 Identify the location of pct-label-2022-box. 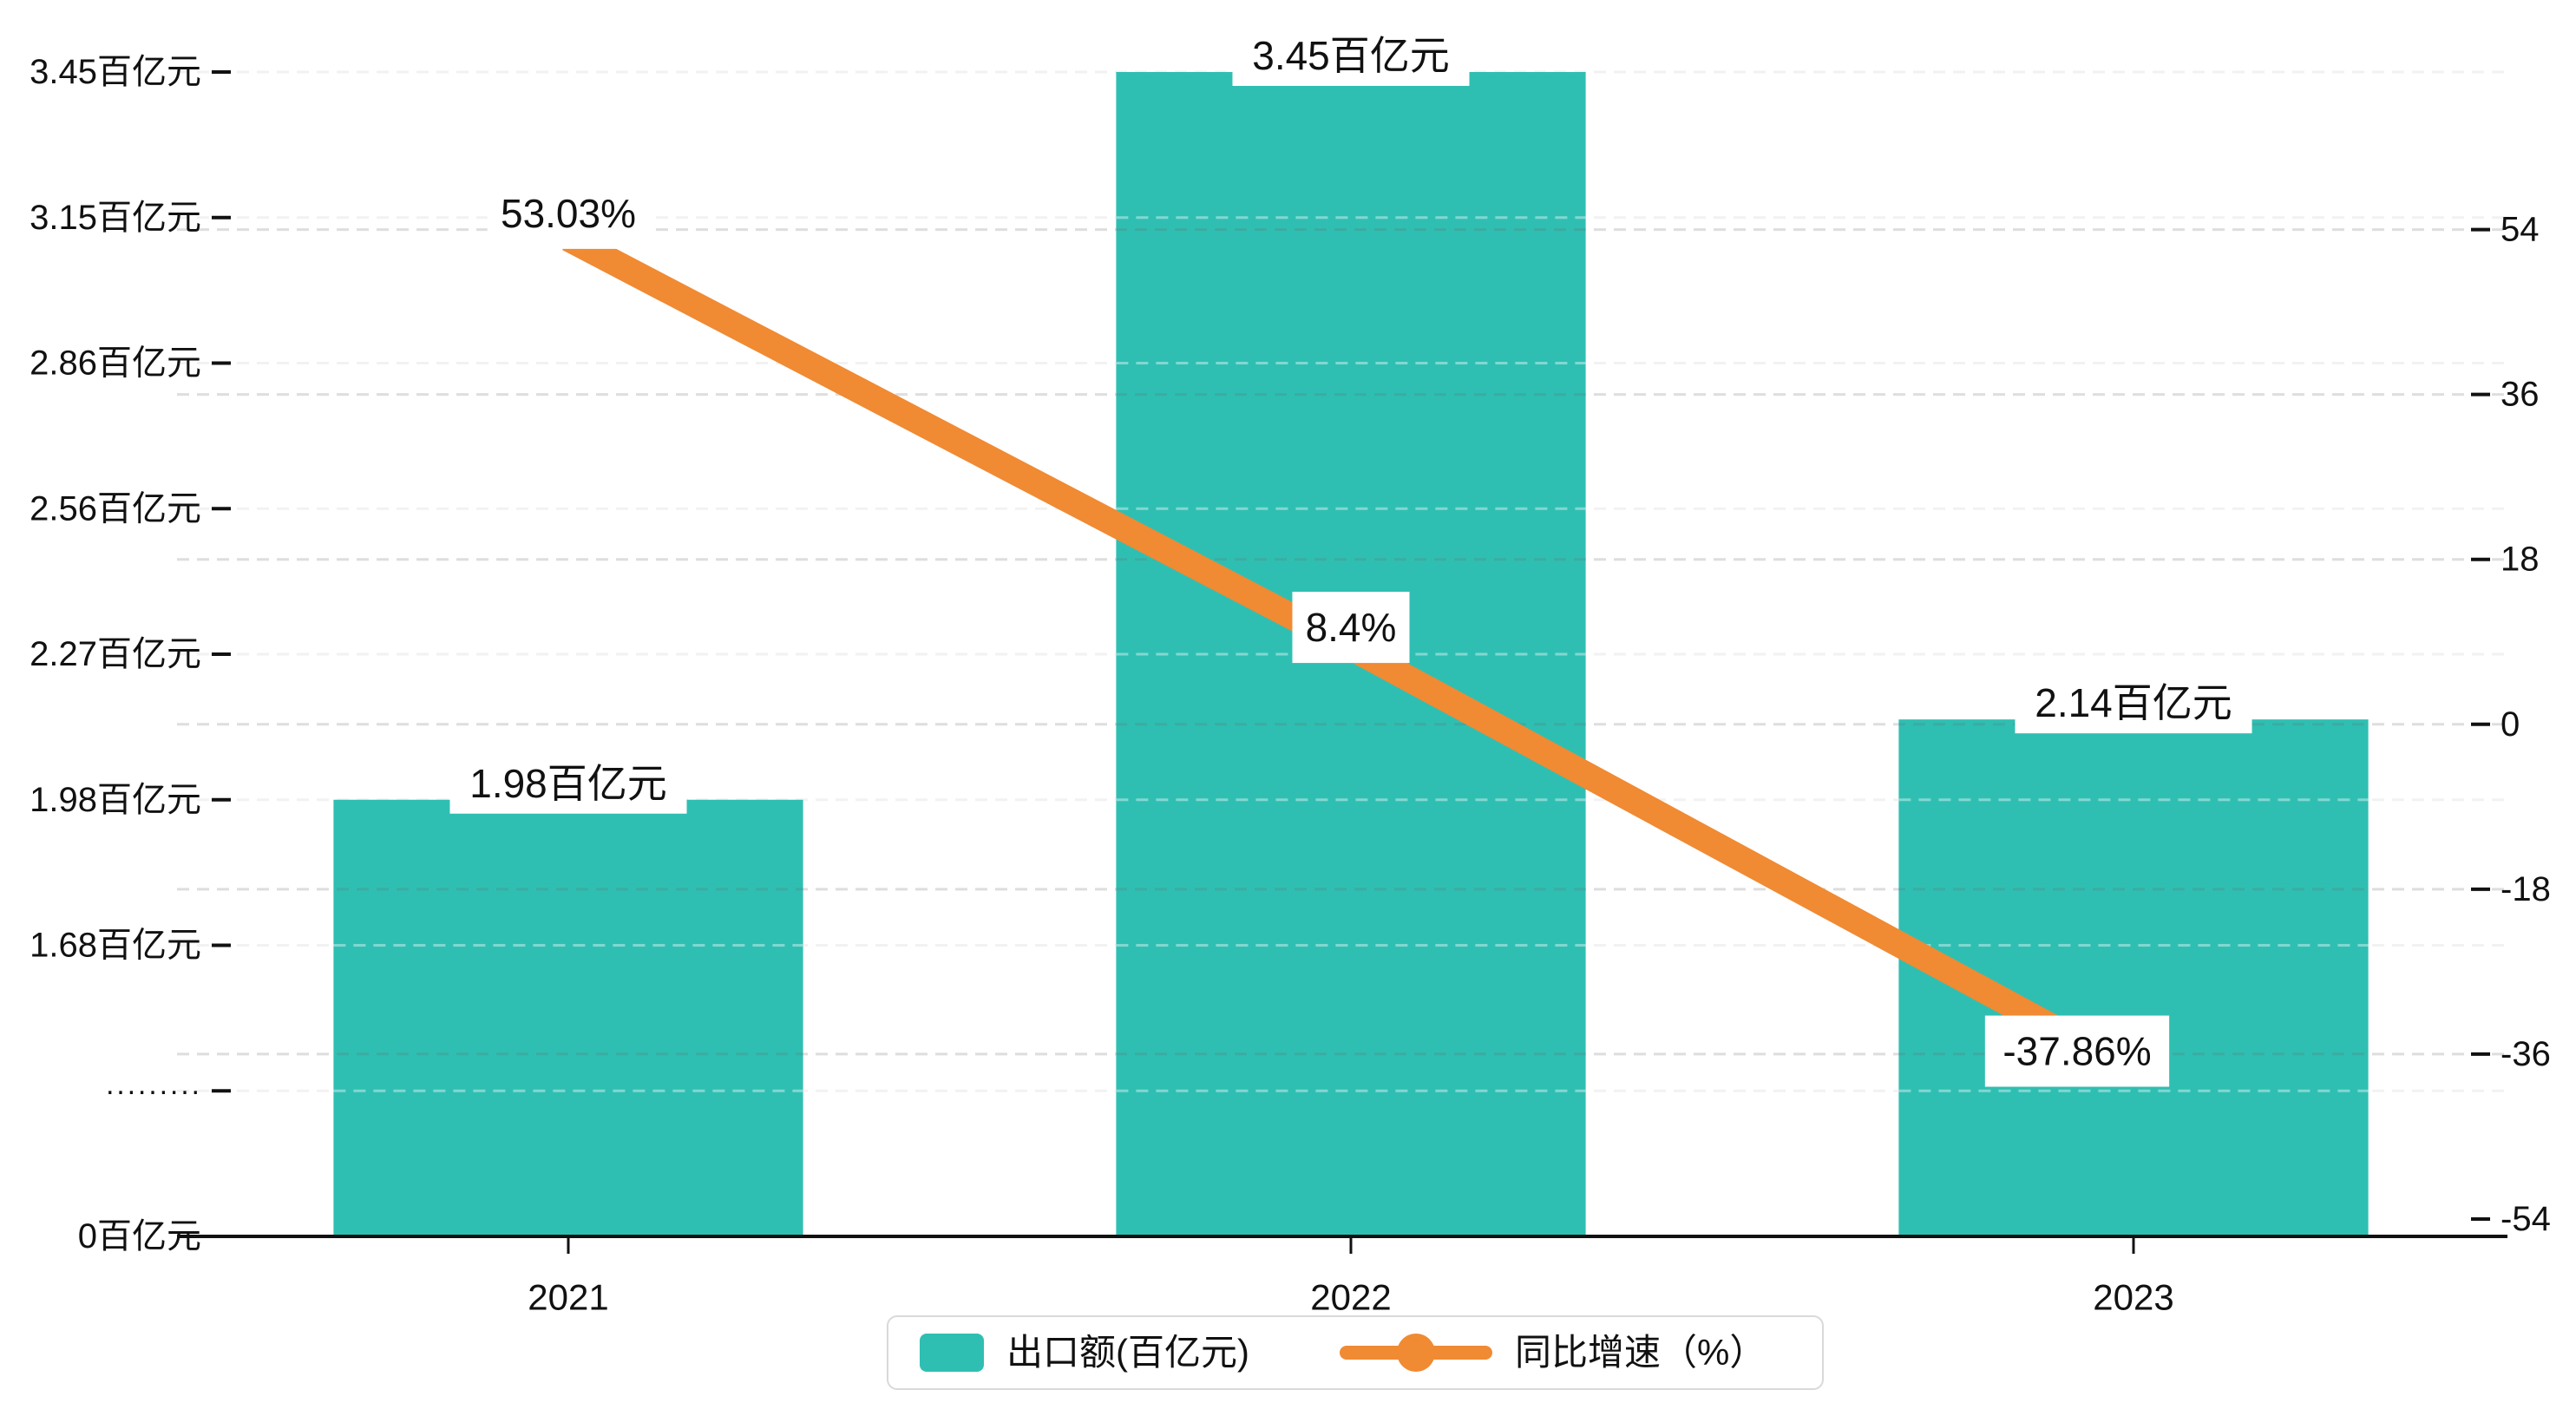
(1351, 628).